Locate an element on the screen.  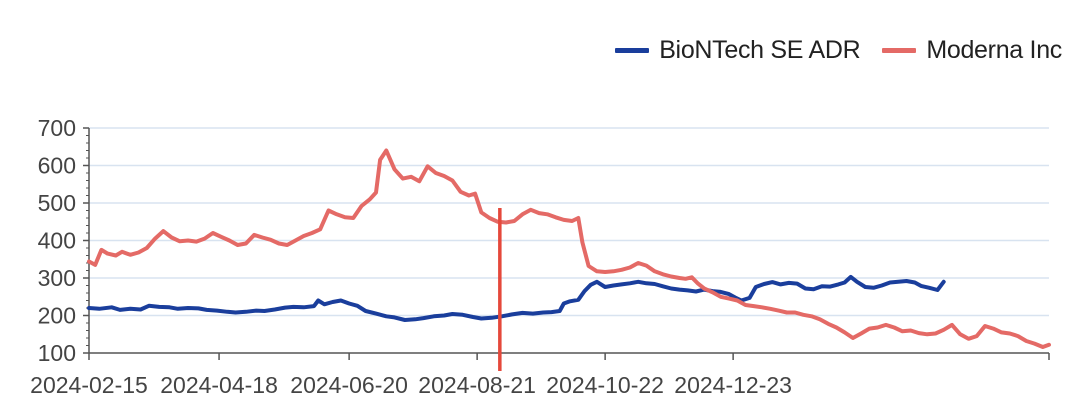
chart-legend: BioNTech SE ADR Moderna Inc is located at coordinates (838, 50).